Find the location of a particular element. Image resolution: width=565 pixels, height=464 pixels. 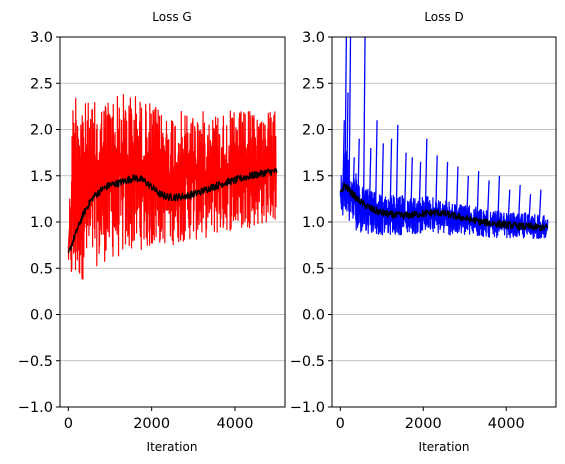

x-axis-label-loss-d: Iteration is located at coordinates (444, 447).